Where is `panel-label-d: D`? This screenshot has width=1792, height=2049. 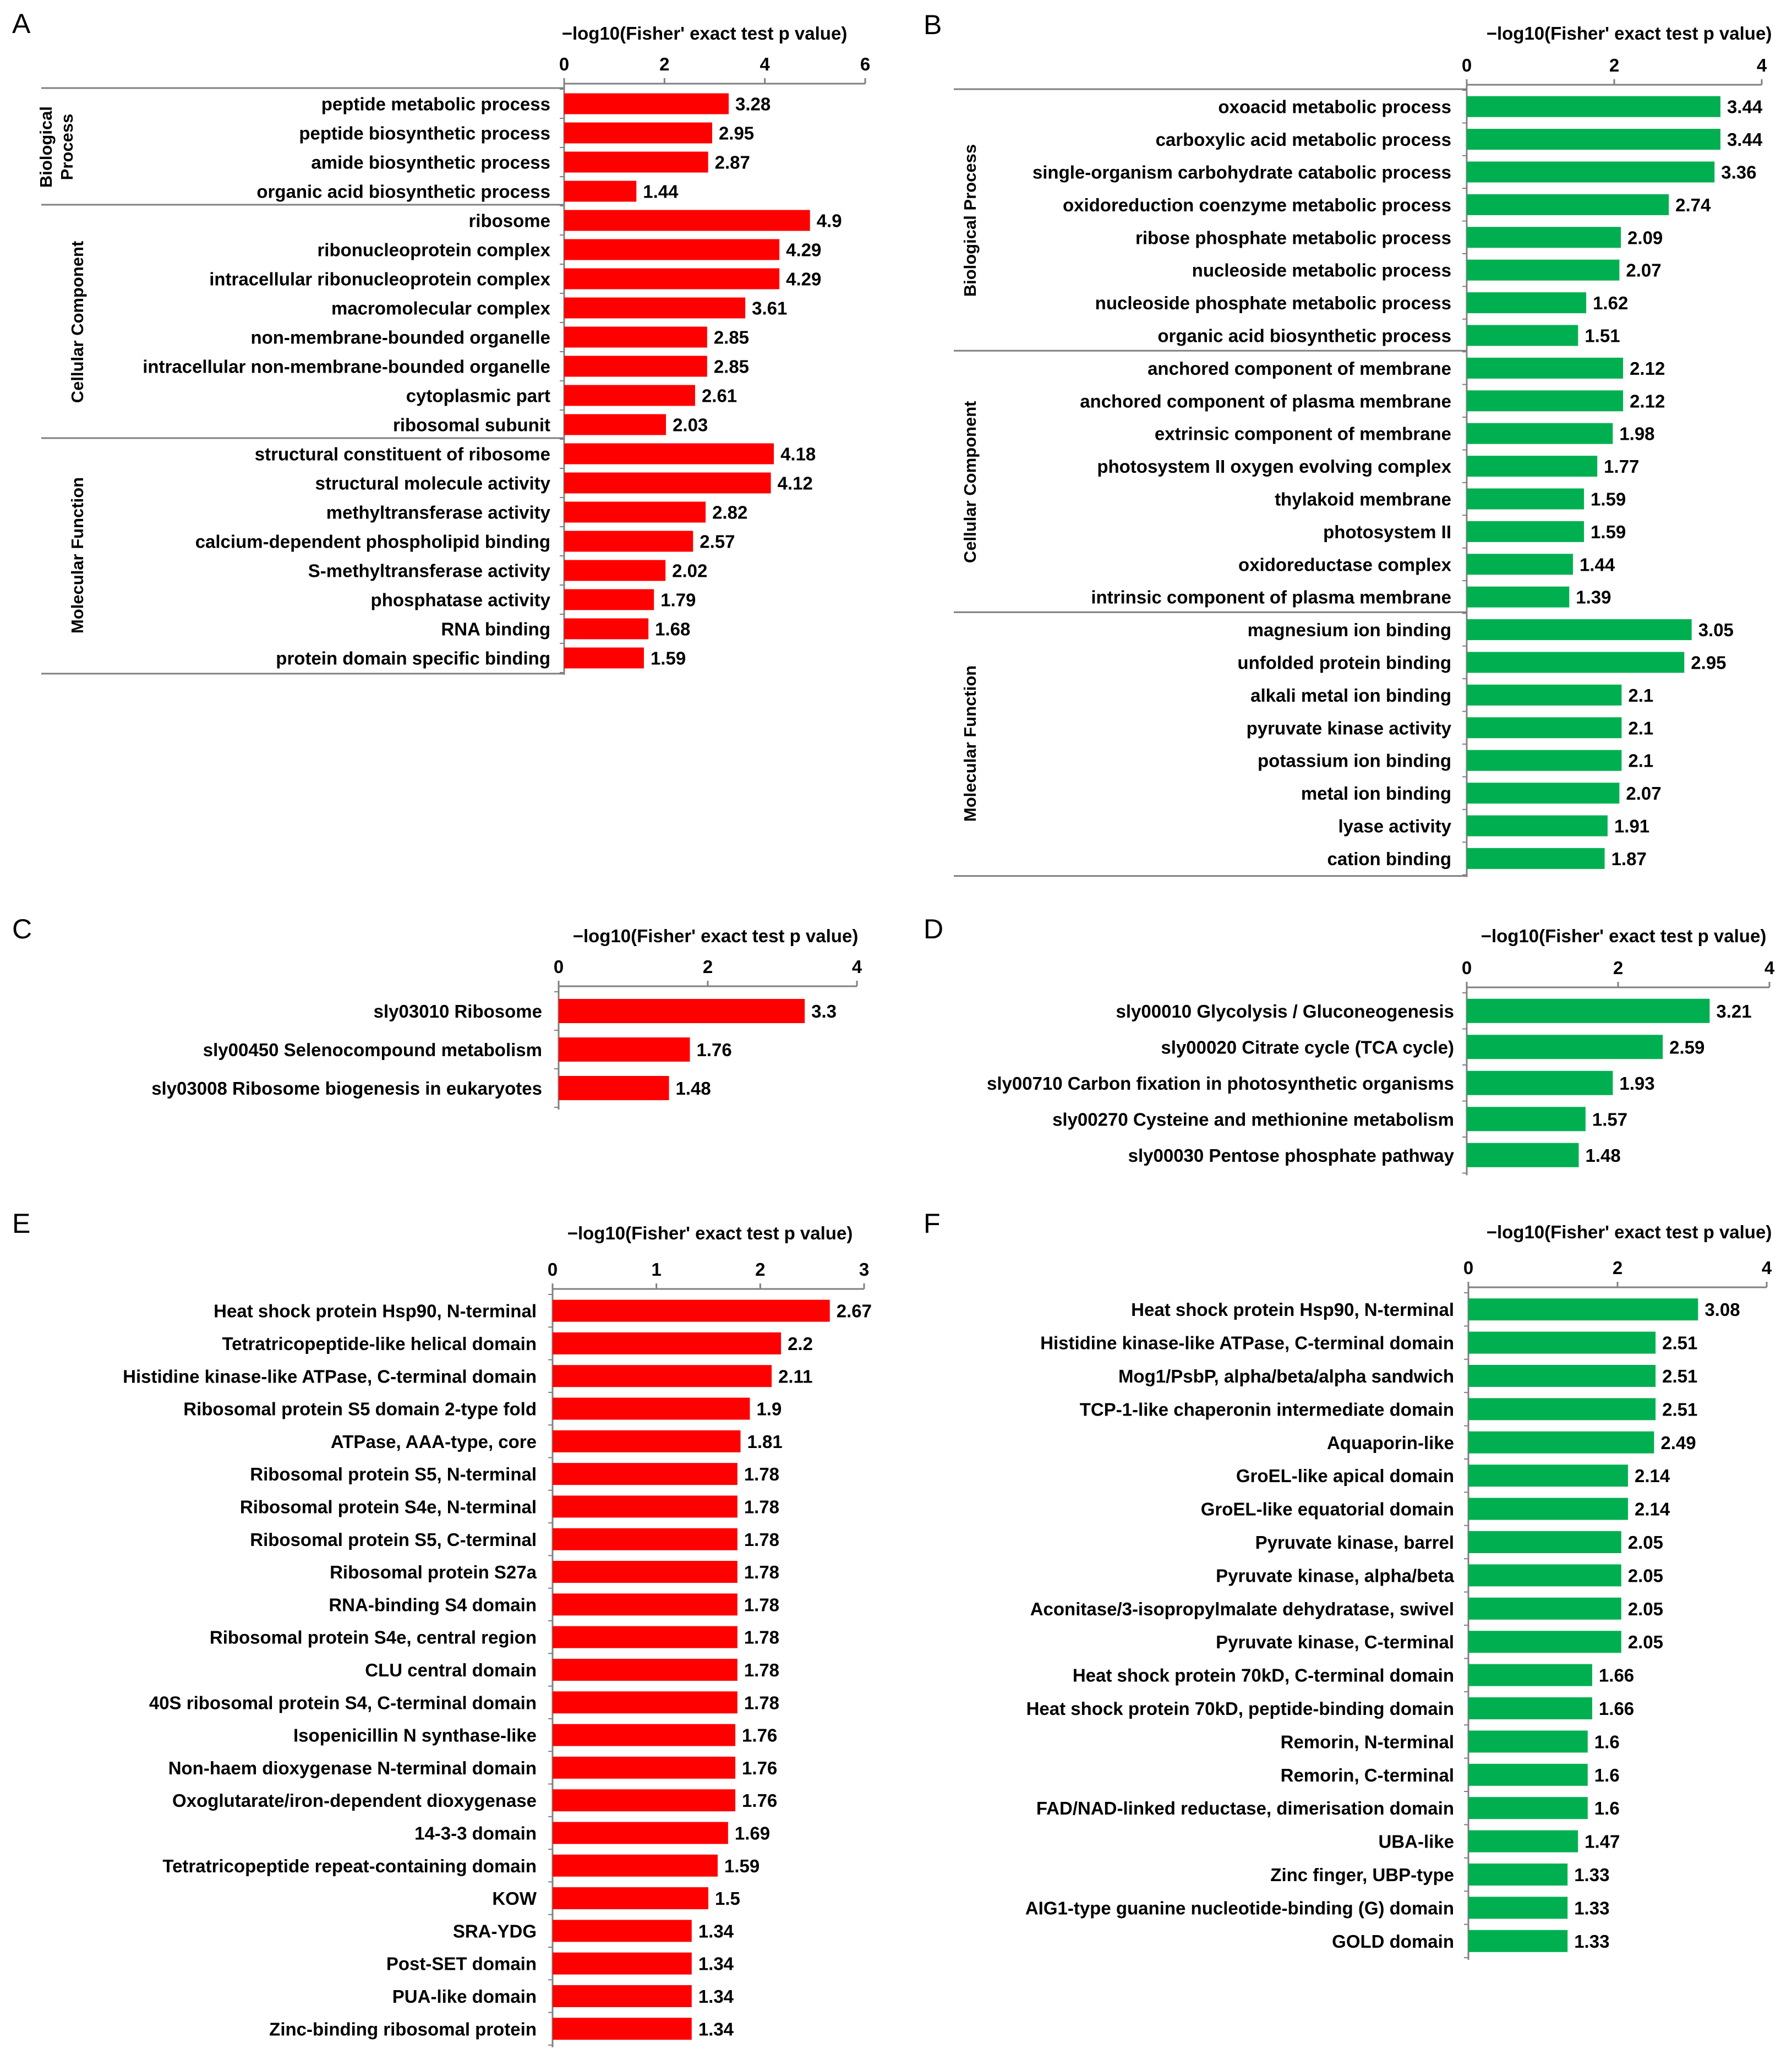
panel-label-d: D is located at coordinates (933, 929).